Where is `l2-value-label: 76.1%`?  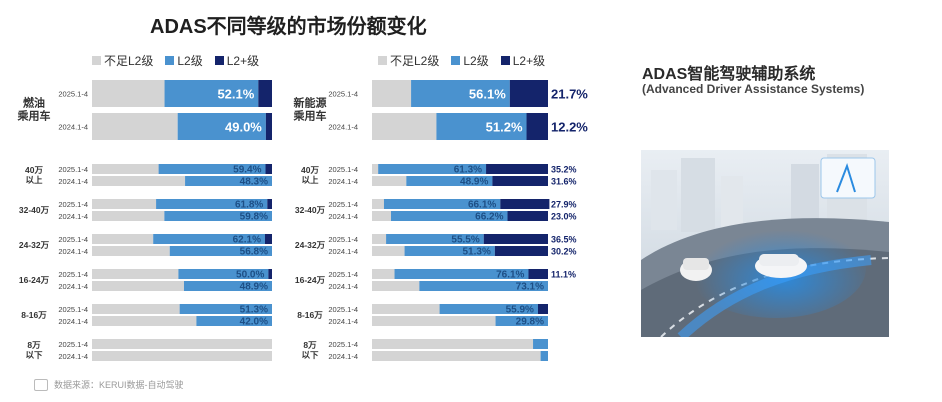 l2-value-label: 76.1% is located at coordinates (510, 275).